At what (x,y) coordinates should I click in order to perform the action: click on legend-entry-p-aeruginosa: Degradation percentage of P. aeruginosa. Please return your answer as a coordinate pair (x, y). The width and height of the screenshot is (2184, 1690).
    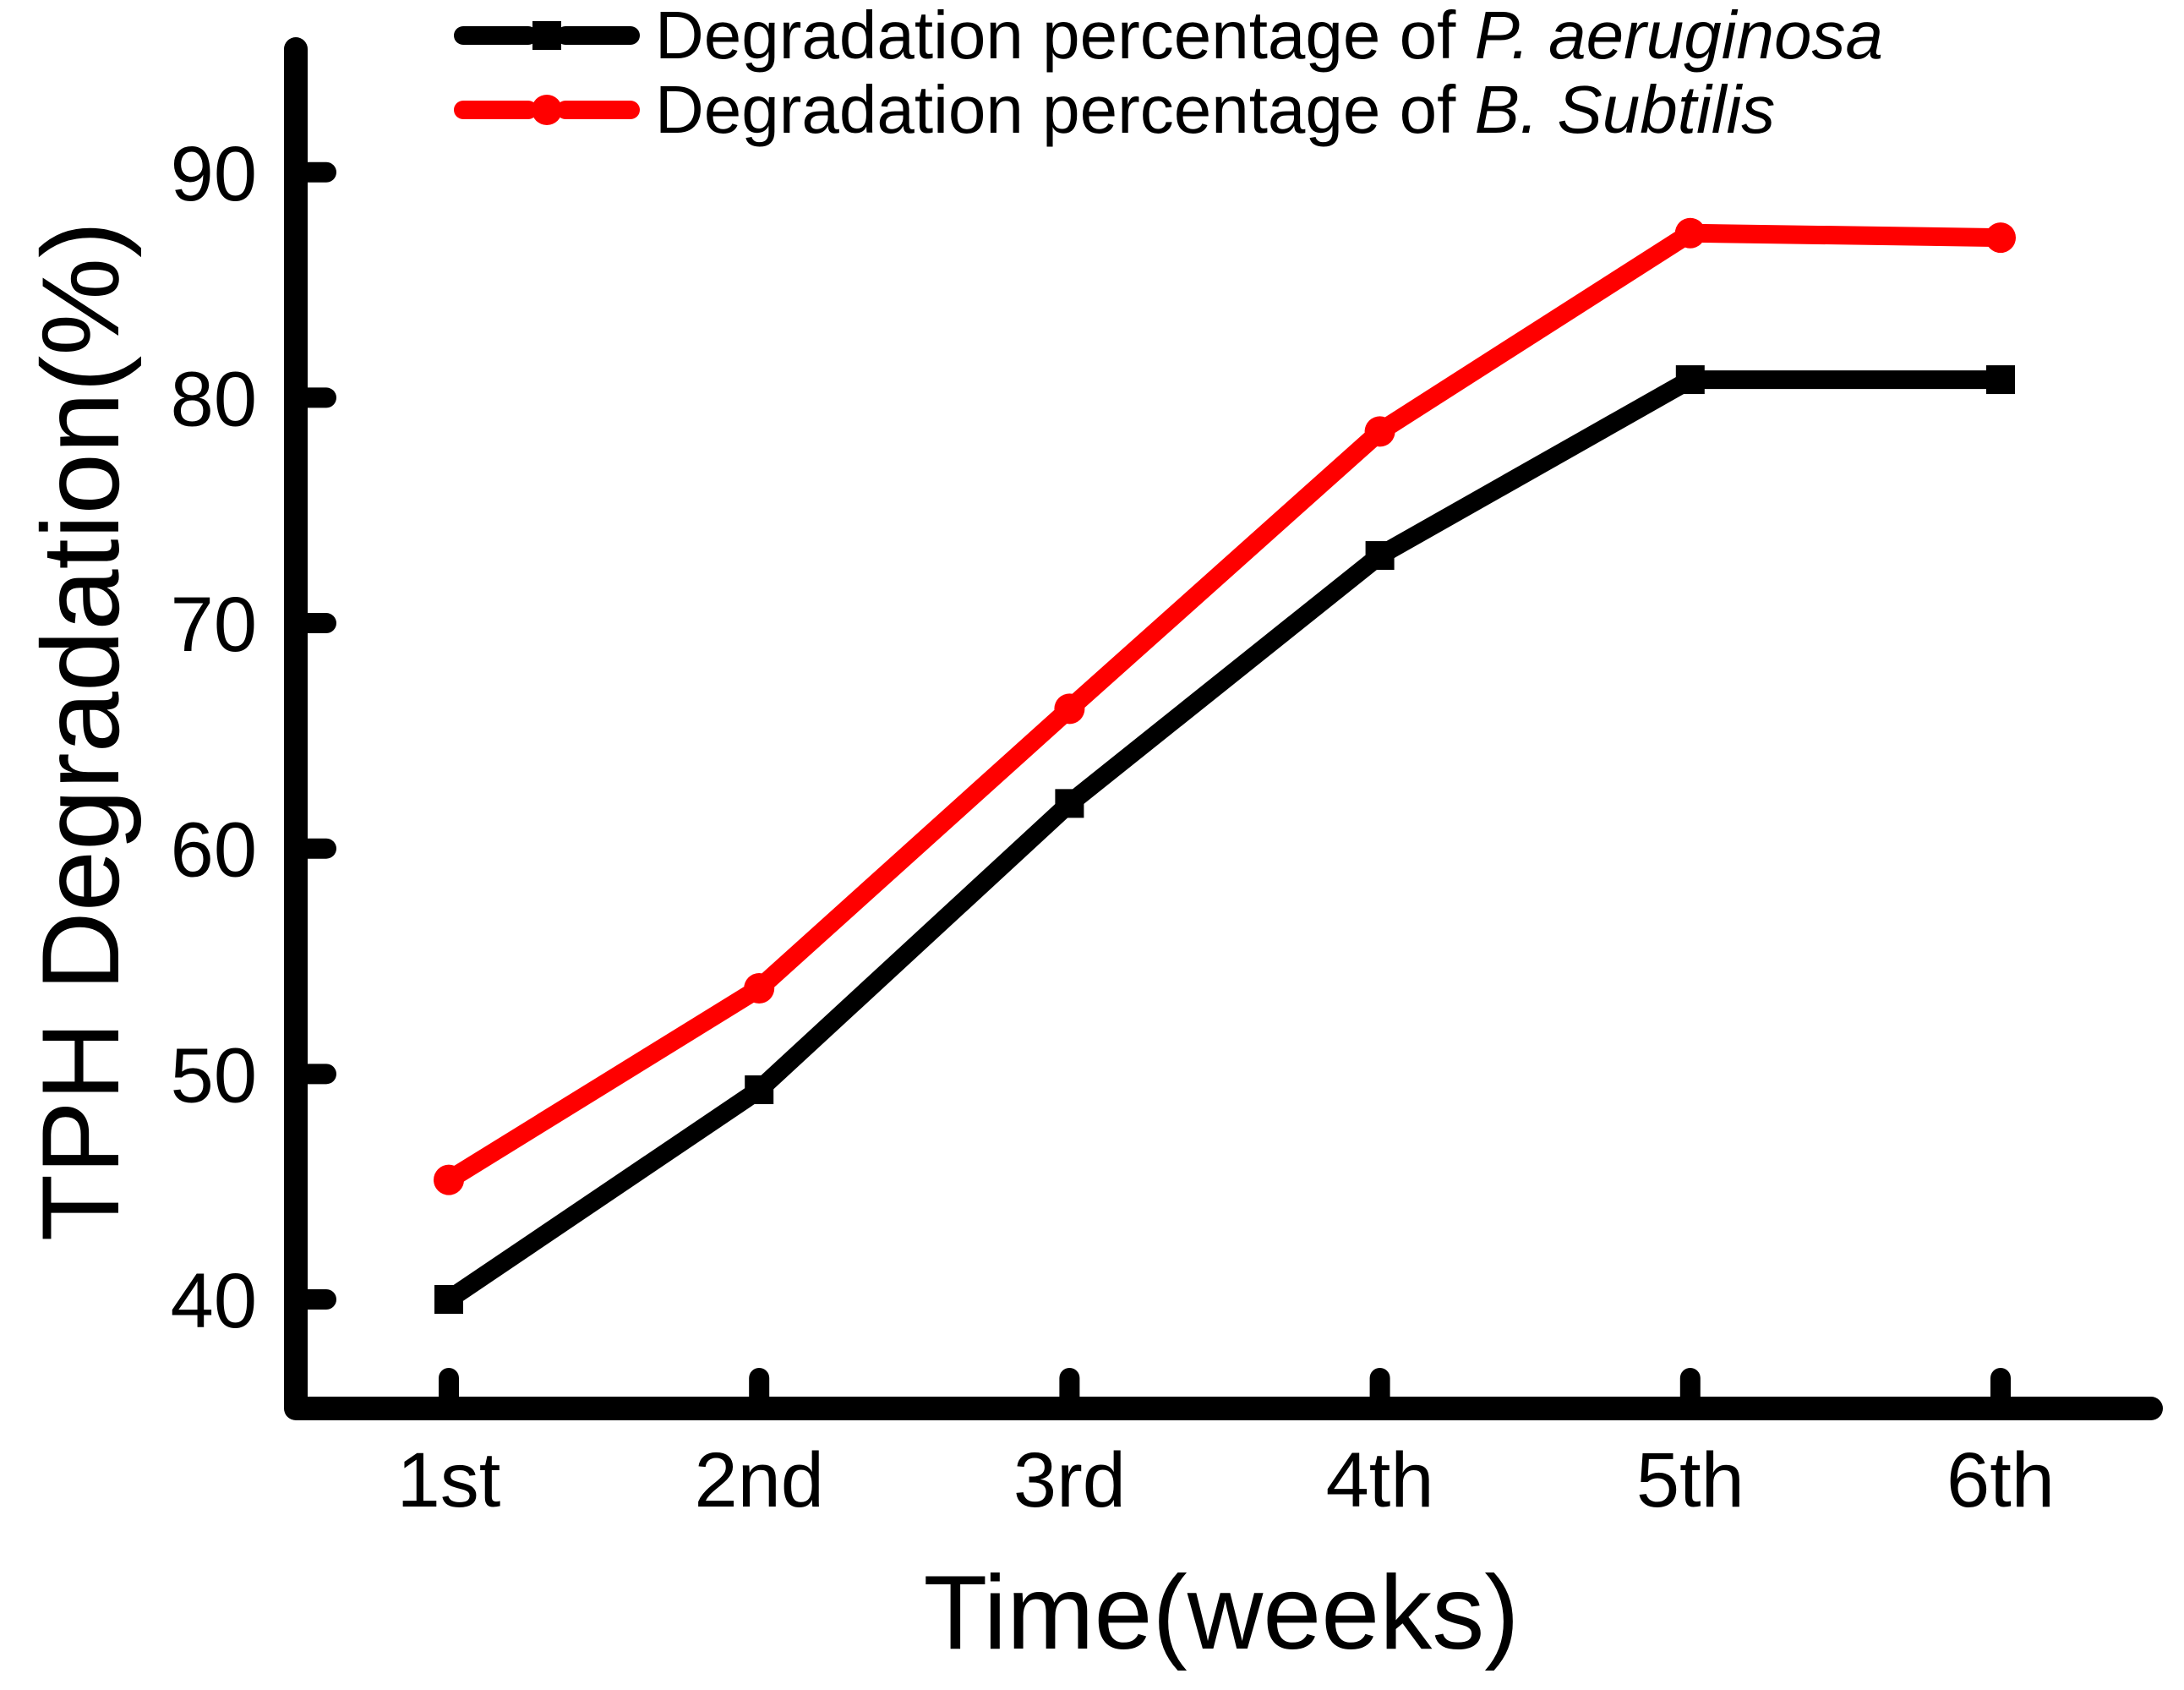
    Looking at the image, I should click on (1168, 35).